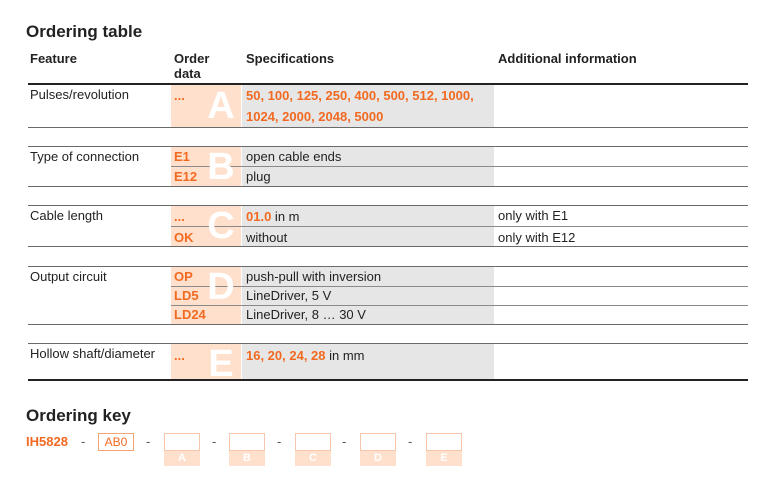  I want to click on key-slot-a-label: A, so click(182, 458).